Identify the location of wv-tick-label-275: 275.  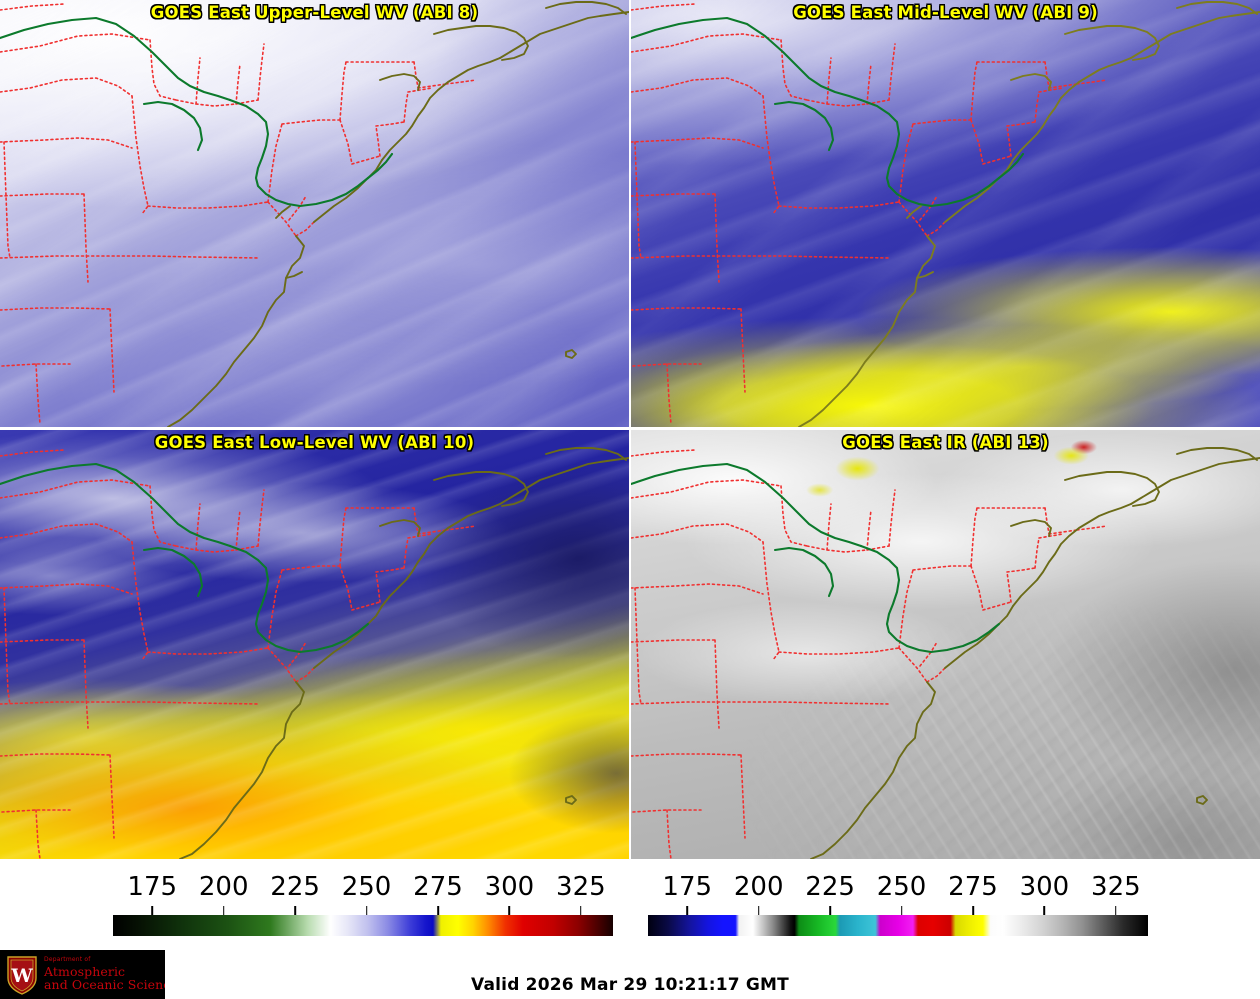
(438, 887).